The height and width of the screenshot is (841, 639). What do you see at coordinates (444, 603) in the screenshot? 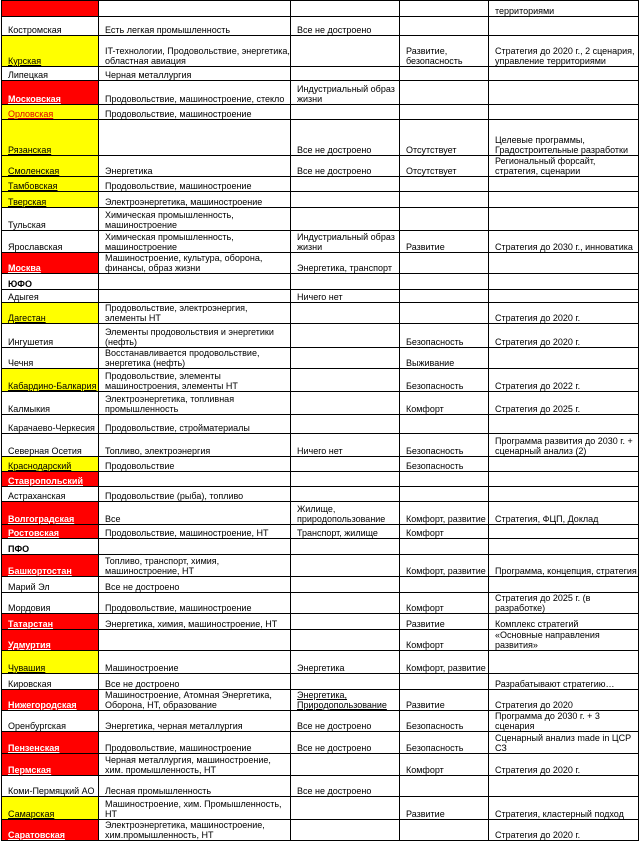
I see `scenario-cell: Комфорт` at bounding box center [444, 603].